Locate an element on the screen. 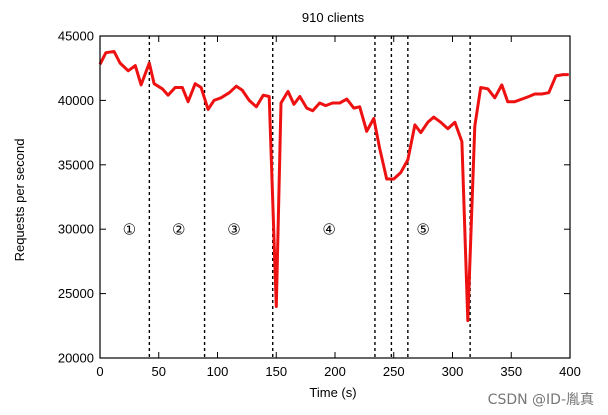  x-tick-label: 200 is located at coordinates (335, 371).